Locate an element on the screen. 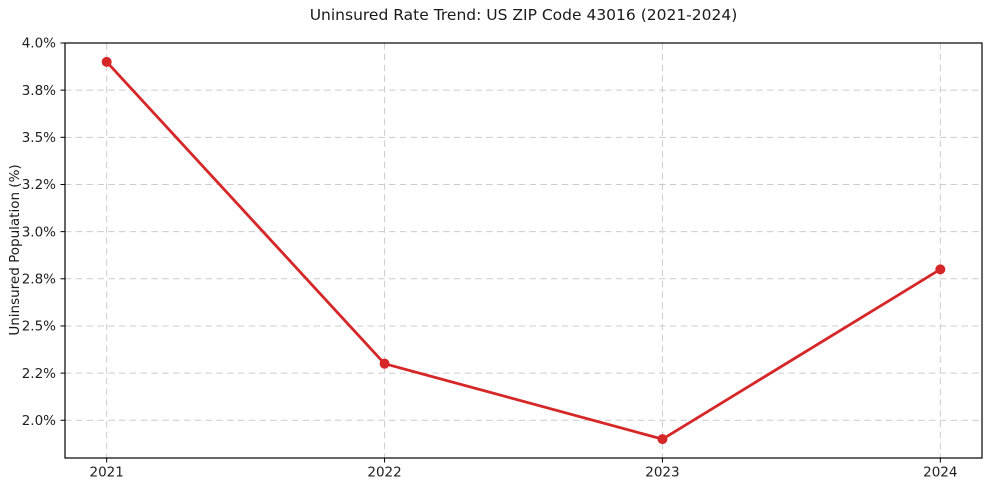 The width and height of the screenshot is (989, 490). y-tick-label: 2.5% is located at coordinates (39, 327).